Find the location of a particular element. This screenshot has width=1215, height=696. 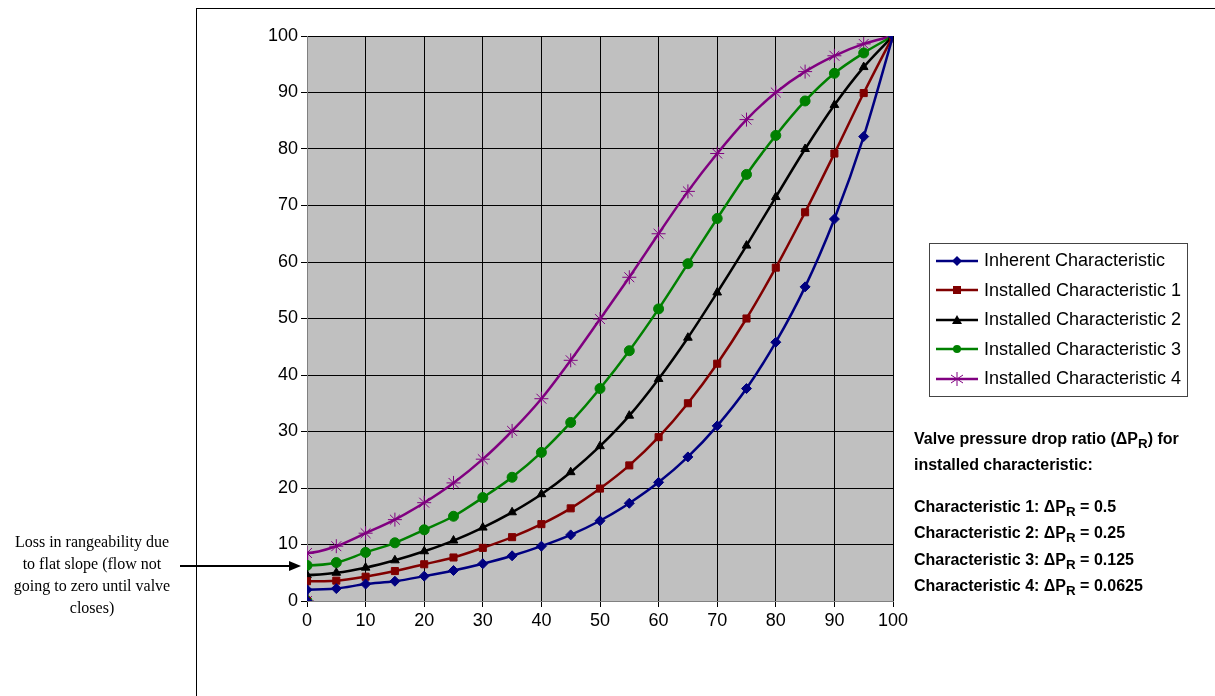

y-tick-label: 30 is located at coordinates (287, 430).